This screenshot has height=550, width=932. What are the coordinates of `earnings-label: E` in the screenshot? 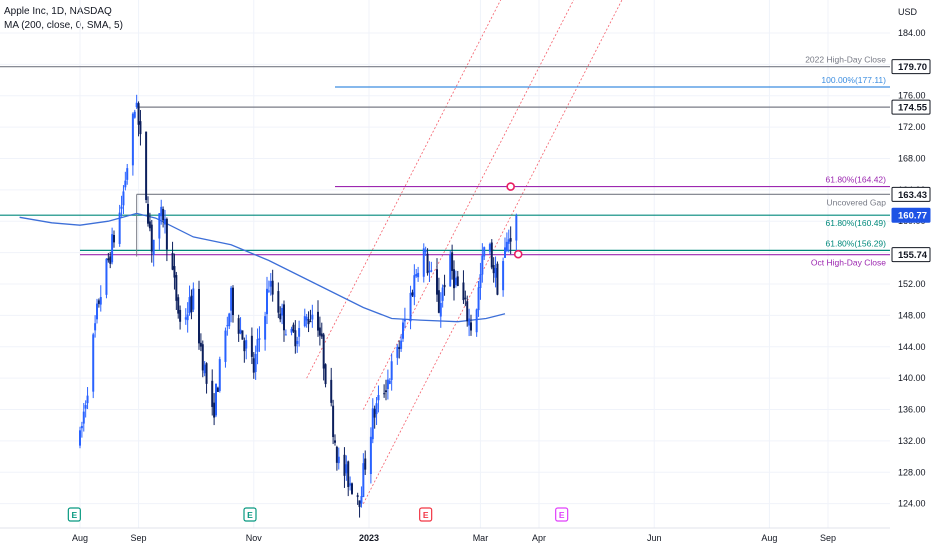 It's located at (426, 515).